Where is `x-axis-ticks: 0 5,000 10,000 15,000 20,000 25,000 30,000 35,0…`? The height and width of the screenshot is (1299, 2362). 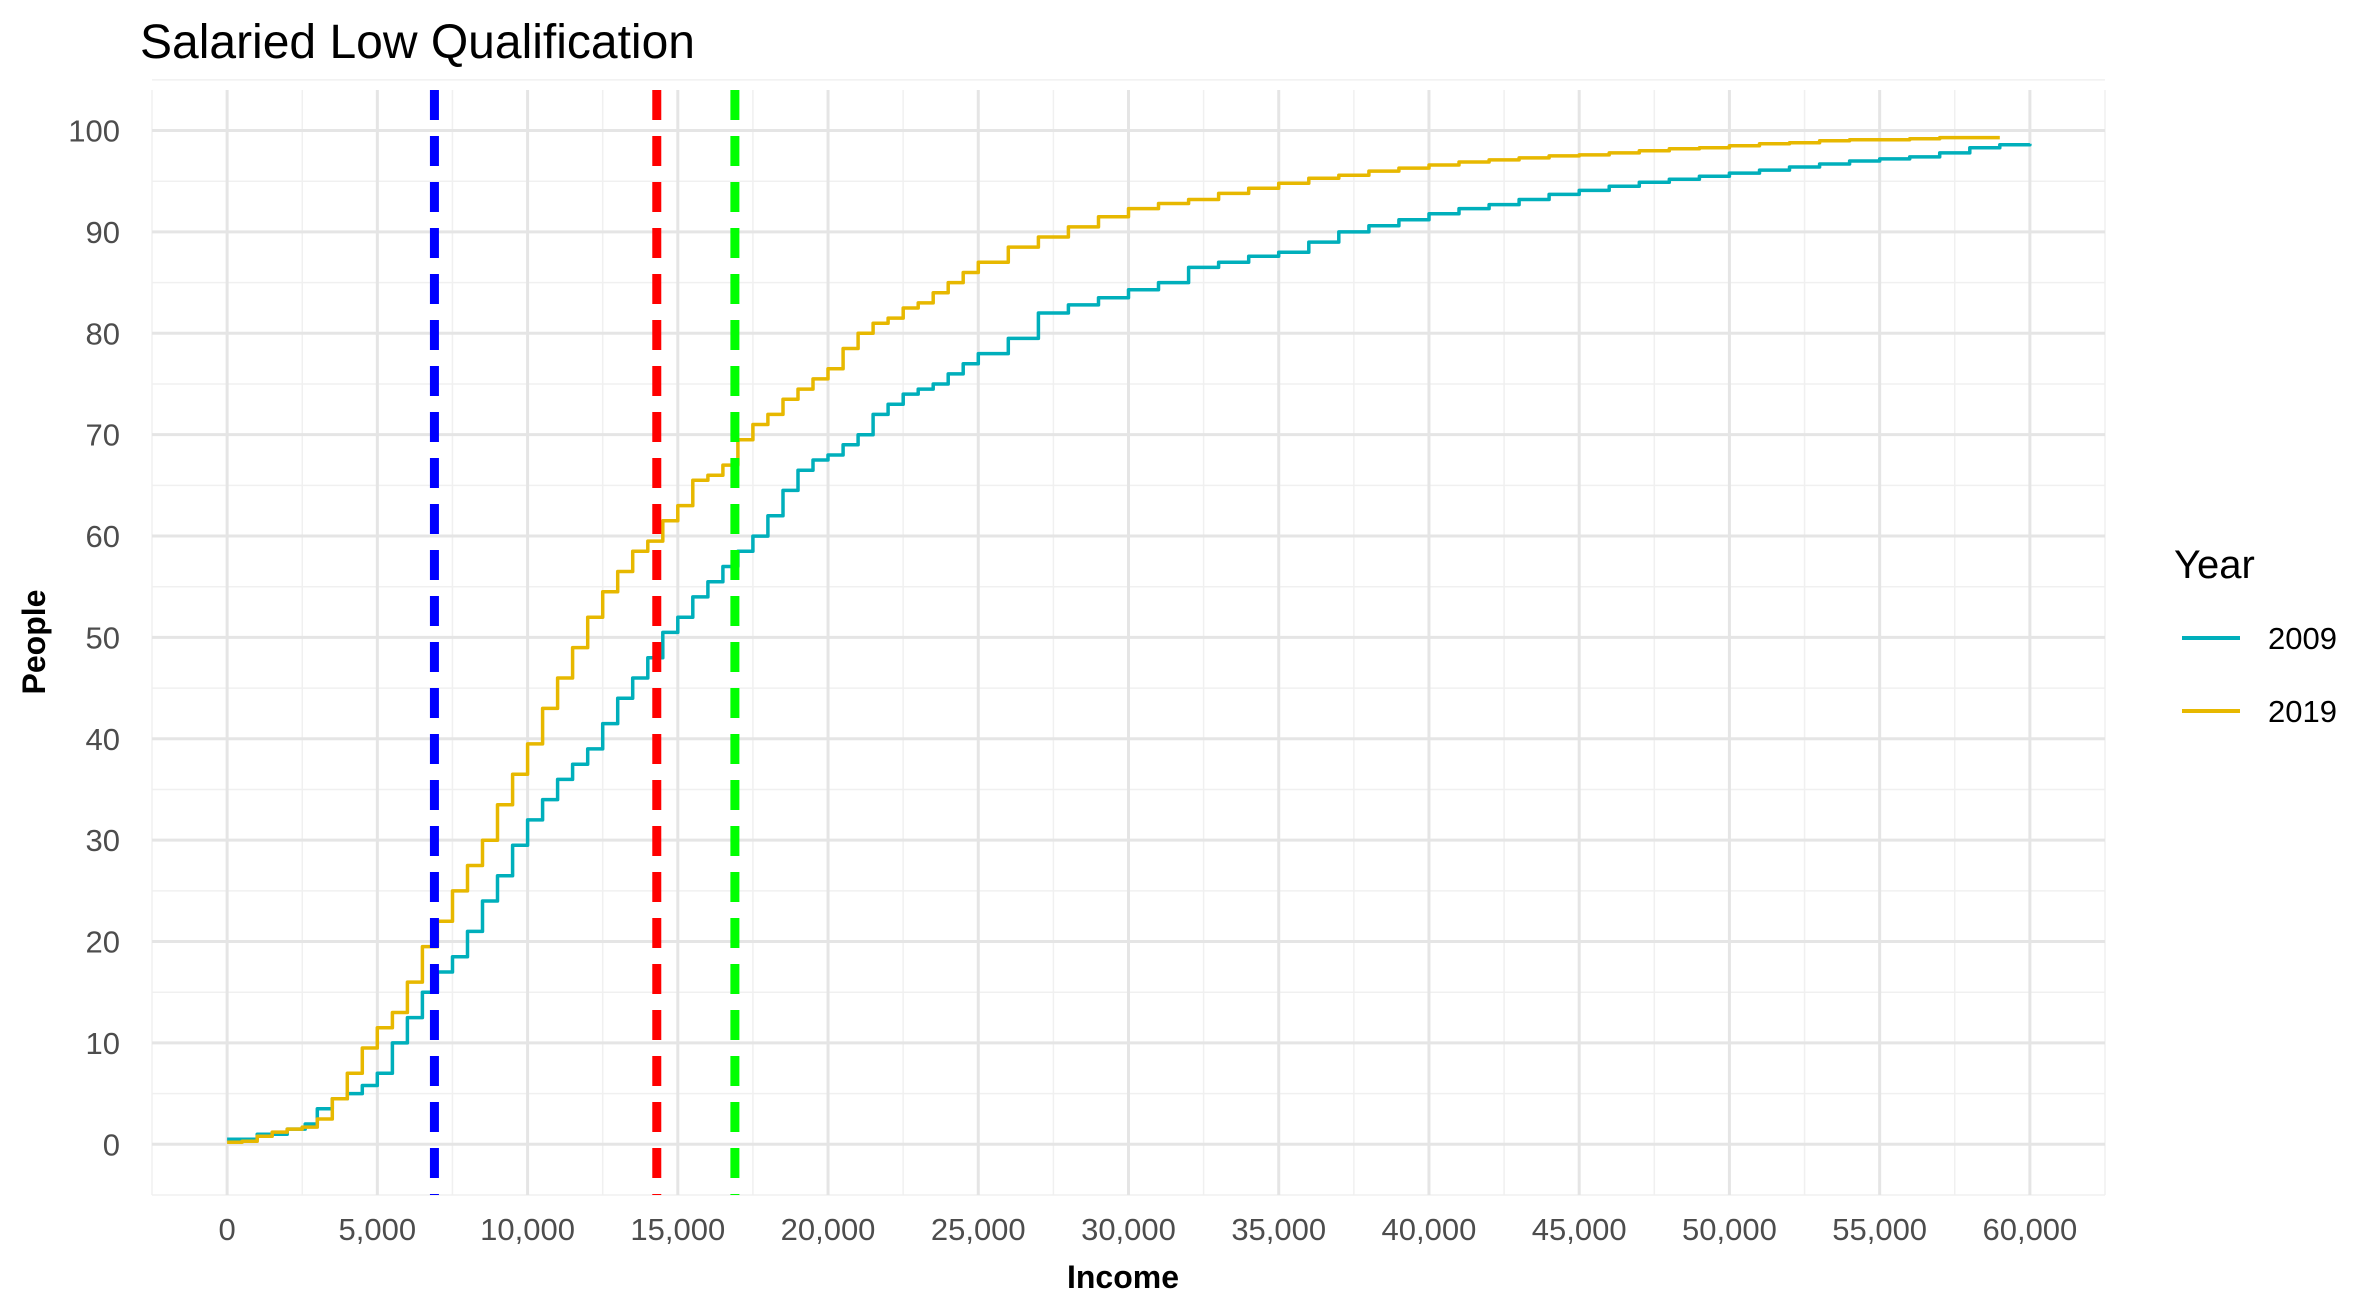
x-axis-ticks: 0 5,000 10,000 15,000 20,000 25,000 30,000 35,0… is located at coordinates (1147, 1229).